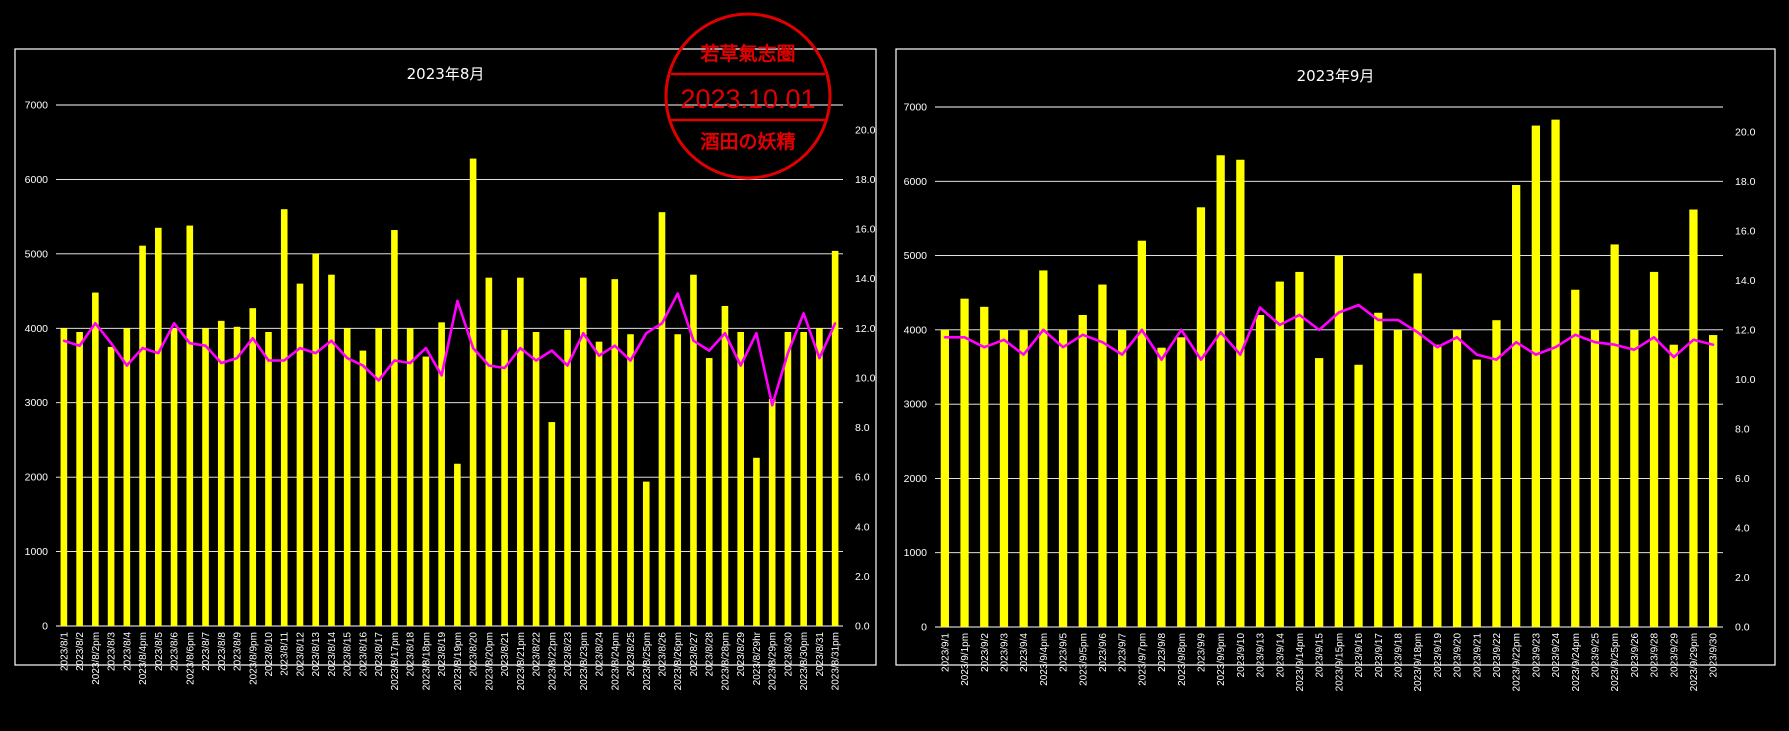 The width and height of the screenshot is (1789, 731). Describe the element at coordinates (916, 330) in the screenshot. I see `y-tick-label: 4000` at that location.